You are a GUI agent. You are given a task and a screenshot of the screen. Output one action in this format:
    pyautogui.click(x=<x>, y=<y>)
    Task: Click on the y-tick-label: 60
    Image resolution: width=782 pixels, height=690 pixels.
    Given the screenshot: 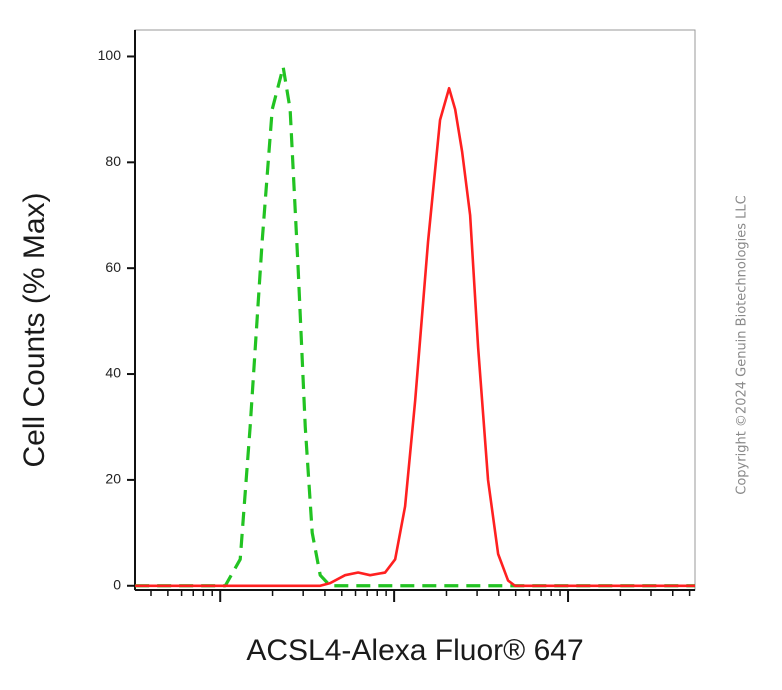 What is the action you would take?
    pyautogui.click(x=113, y=267)
    